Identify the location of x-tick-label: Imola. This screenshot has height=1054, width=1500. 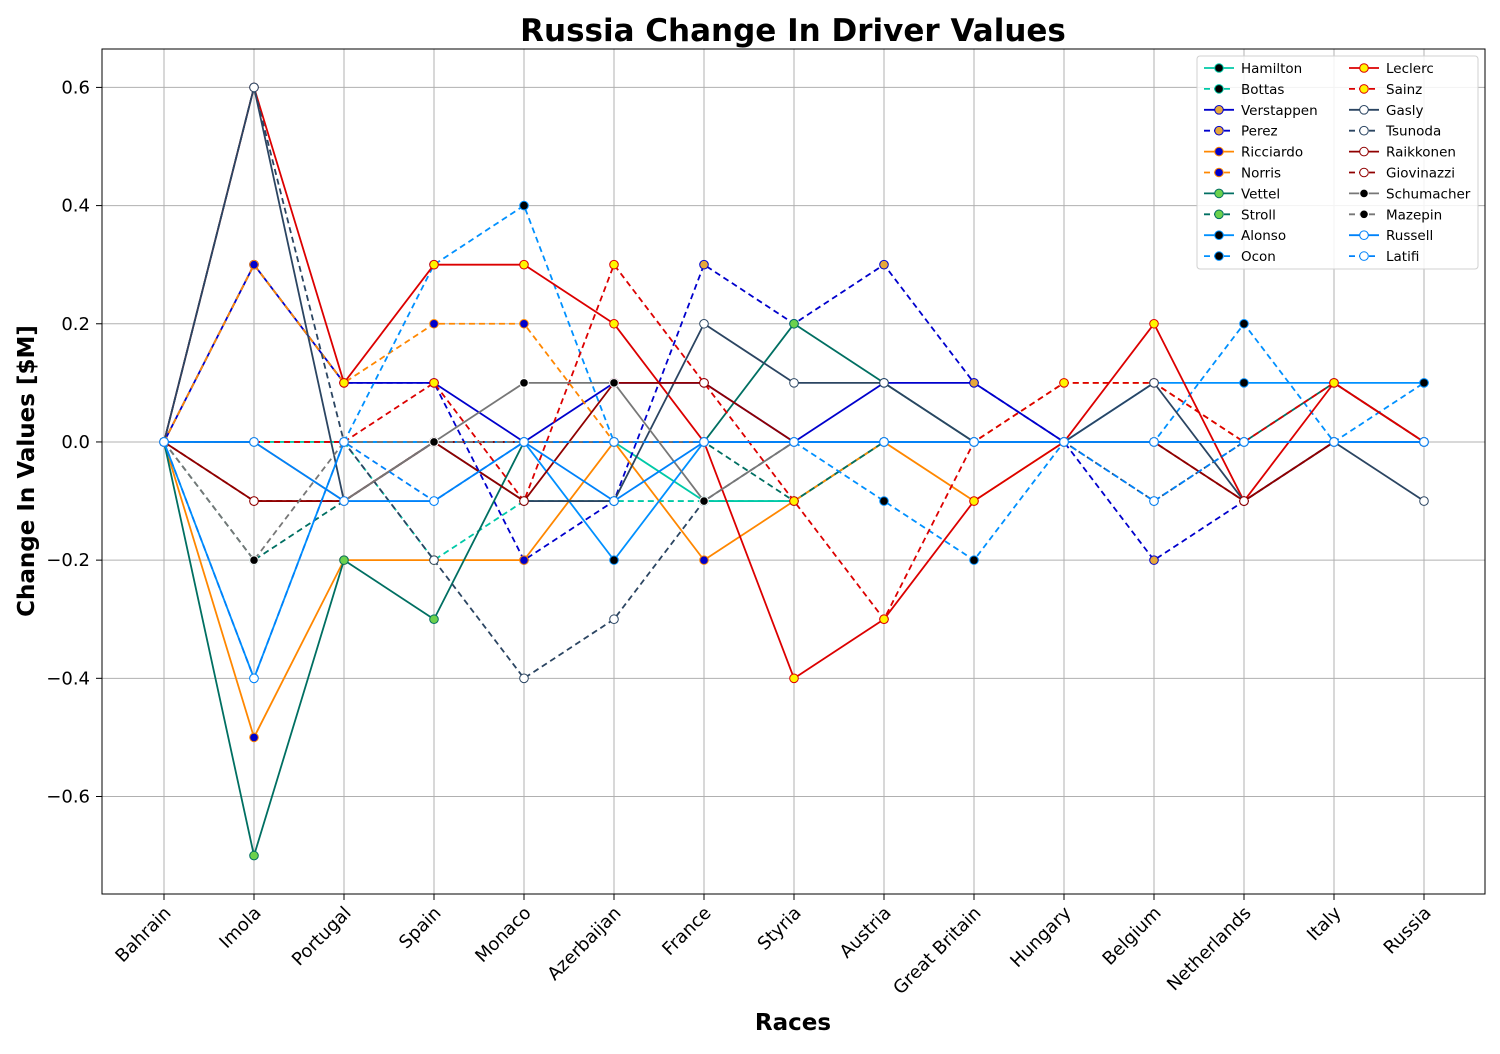
(240, 928).